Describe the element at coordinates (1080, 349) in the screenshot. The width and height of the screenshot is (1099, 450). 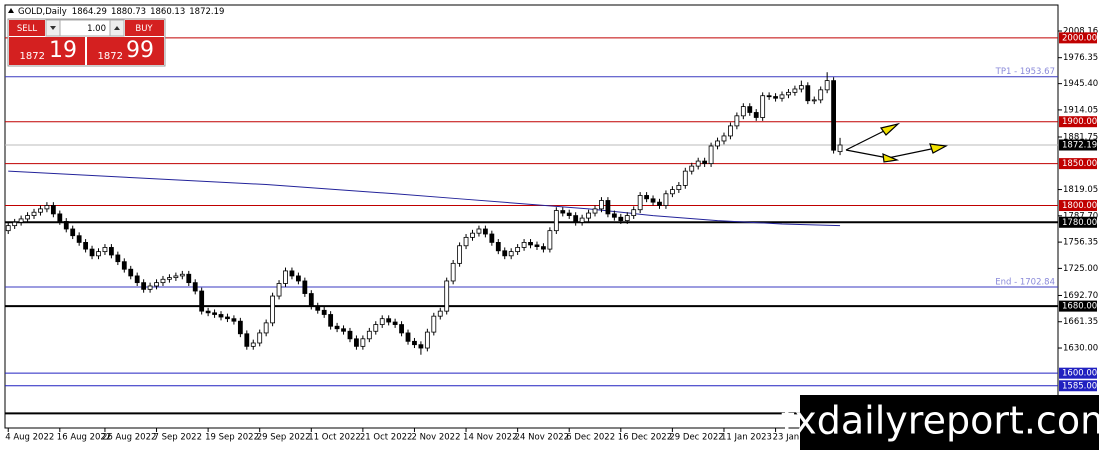
I see `y-tick-label: 1630.00` at that location.